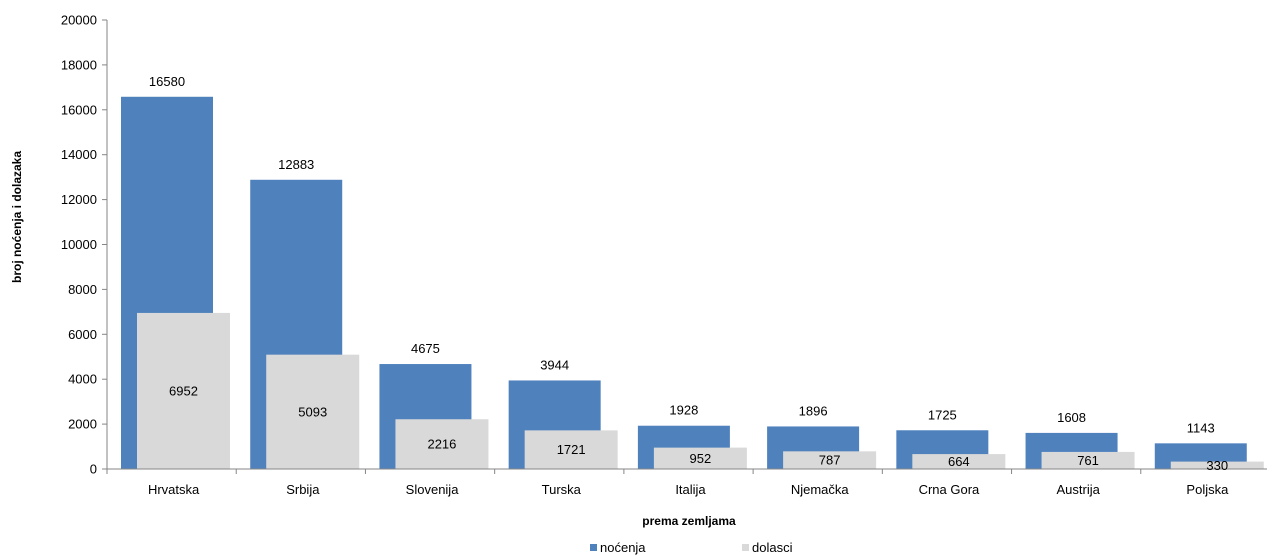 The width and height of the screenshot is (1267, 558). Describe the element at coordinates (79, 109) in the screenshot. I see `y-tick-label: 16000` at that location.